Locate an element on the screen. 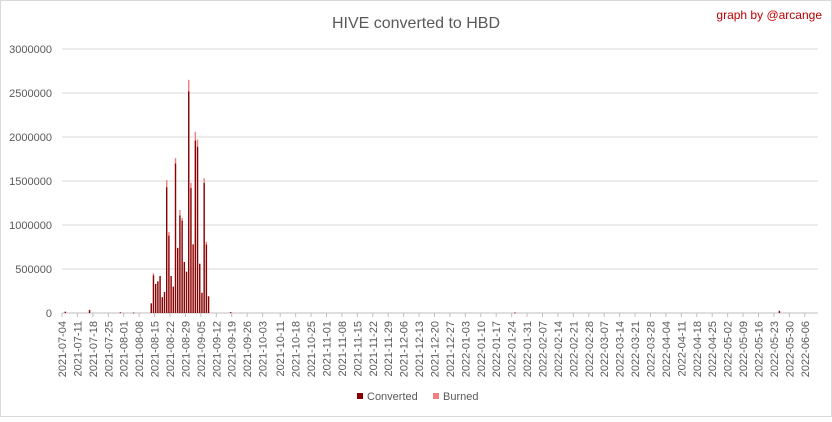  x-tick-label: 2021-11-29 is located at coordinates (389, 348).